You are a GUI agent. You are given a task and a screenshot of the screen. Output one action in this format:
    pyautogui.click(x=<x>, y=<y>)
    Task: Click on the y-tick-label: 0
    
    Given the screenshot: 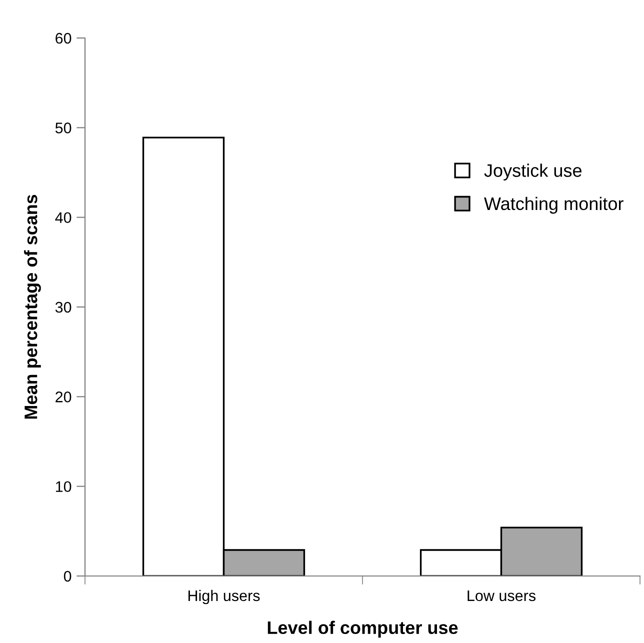 What is the action you would take?
    pyautogui.click(x=68, y=576)
    